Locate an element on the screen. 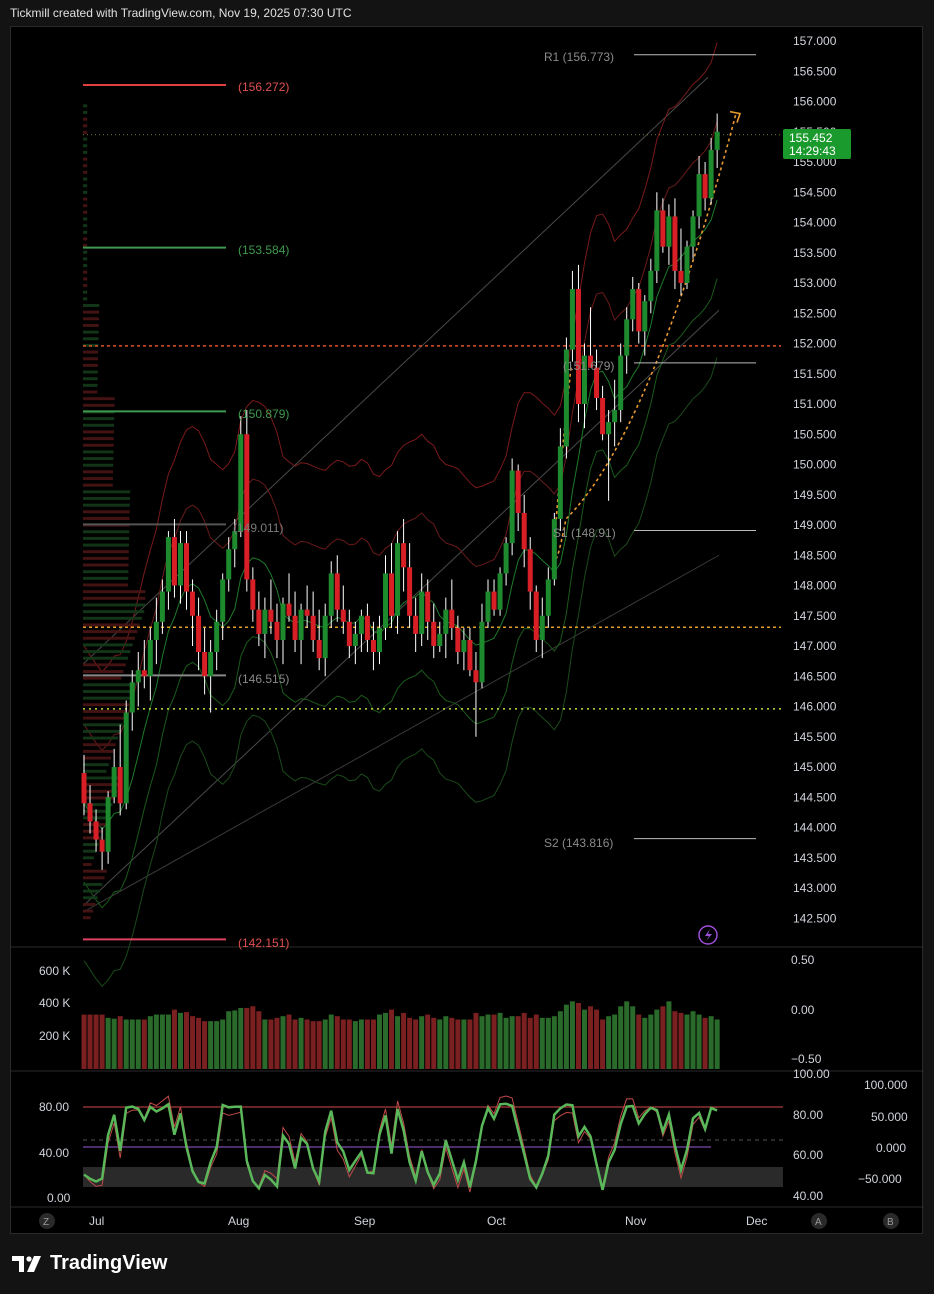 This screenshot has width=934, height=1294. price-tick: 154.500 is located at coordinates (815, 192).